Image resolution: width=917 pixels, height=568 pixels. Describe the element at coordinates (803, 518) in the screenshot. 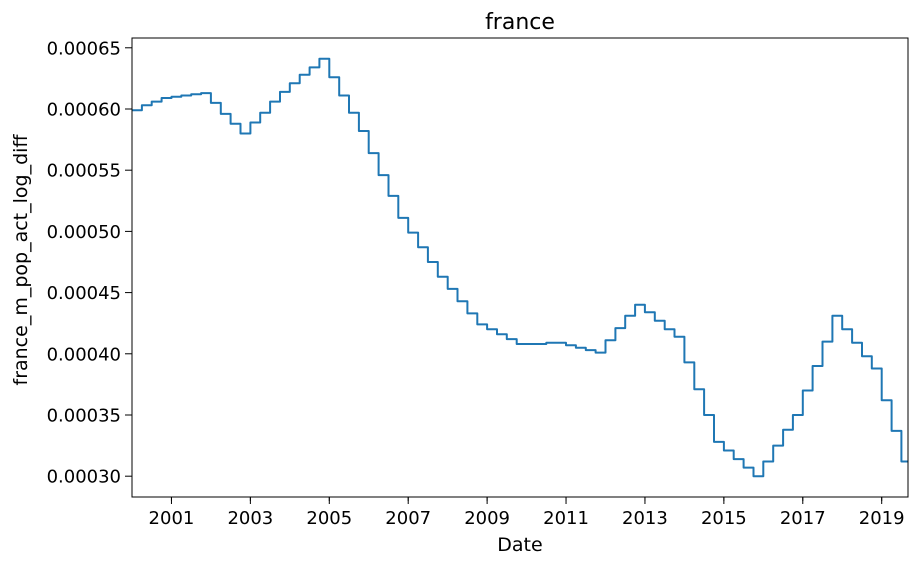

I see `x-tick-label: 2017` at that location.